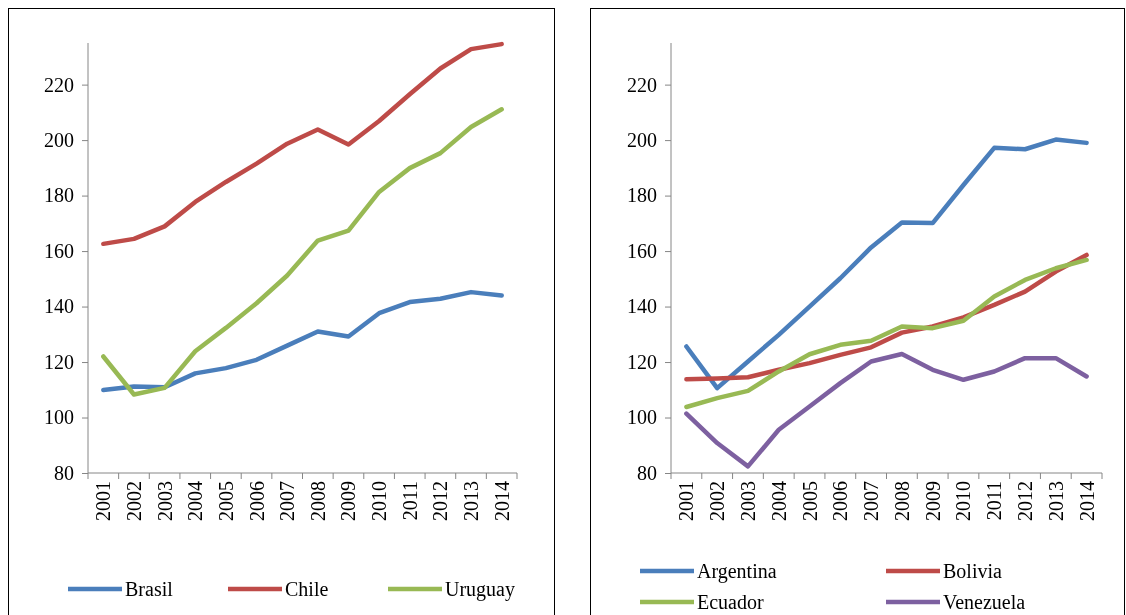 The image size is (1126, 615). What do you see at coordinates (480, 589) in the screenshot?
I see `legend-label: Uruguay` at bounding box center [480, 589].